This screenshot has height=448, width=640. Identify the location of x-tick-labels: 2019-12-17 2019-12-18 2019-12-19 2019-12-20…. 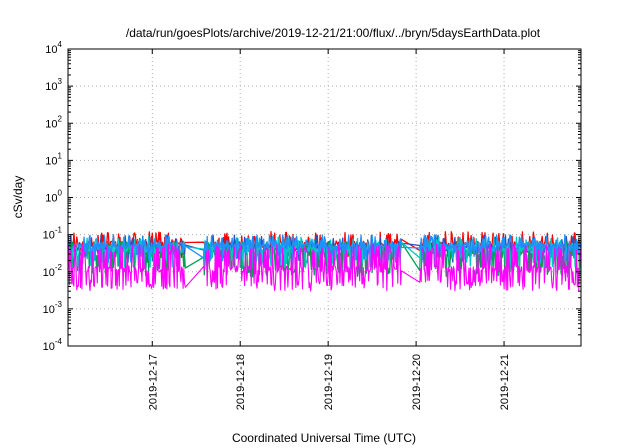
(329, 382).